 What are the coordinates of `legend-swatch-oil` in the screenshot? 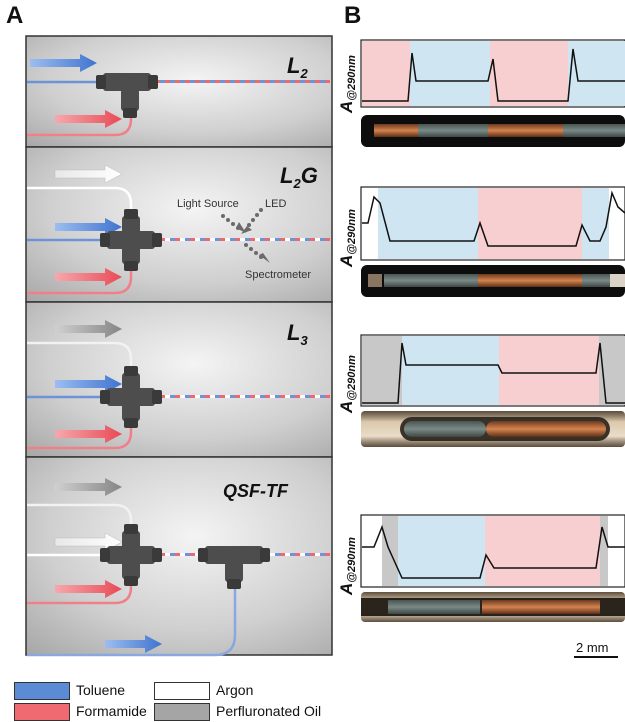 It's located at (182, 712).